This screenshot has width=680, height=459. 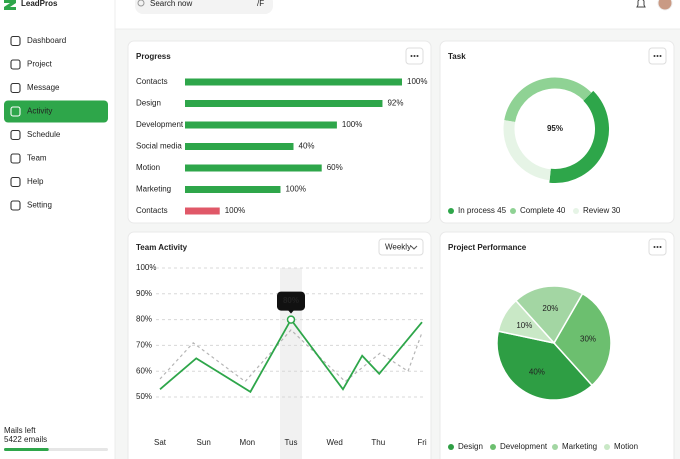 I want to click on search-box: Search now /F, so click(x=204, y=7).